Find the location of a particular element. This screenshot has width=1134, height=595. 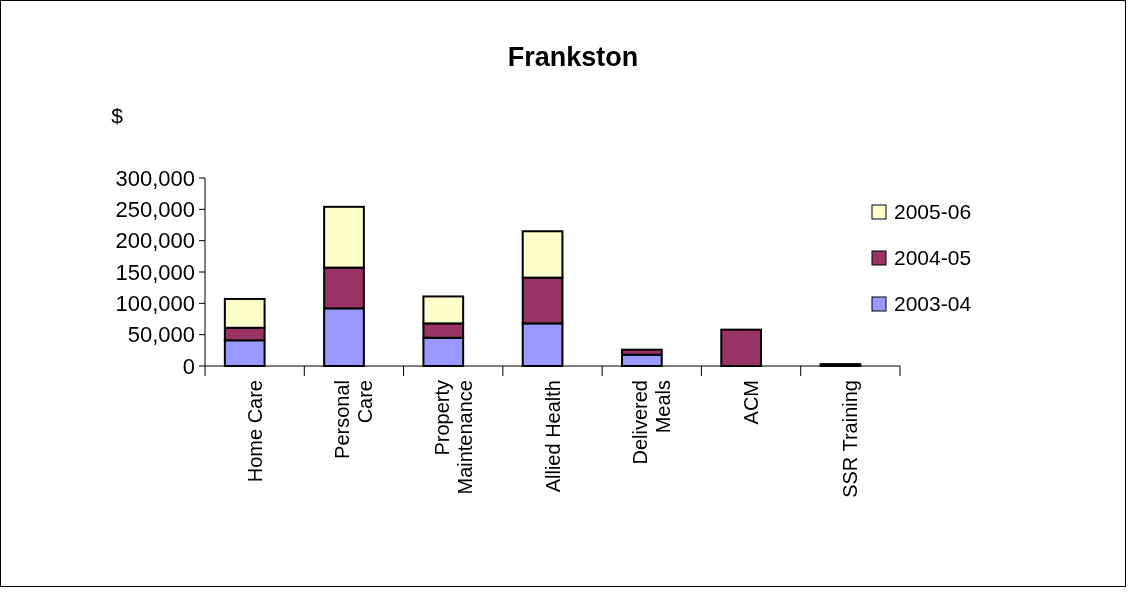

legend-label: 2003-04 is located at coordinates (933, 304).